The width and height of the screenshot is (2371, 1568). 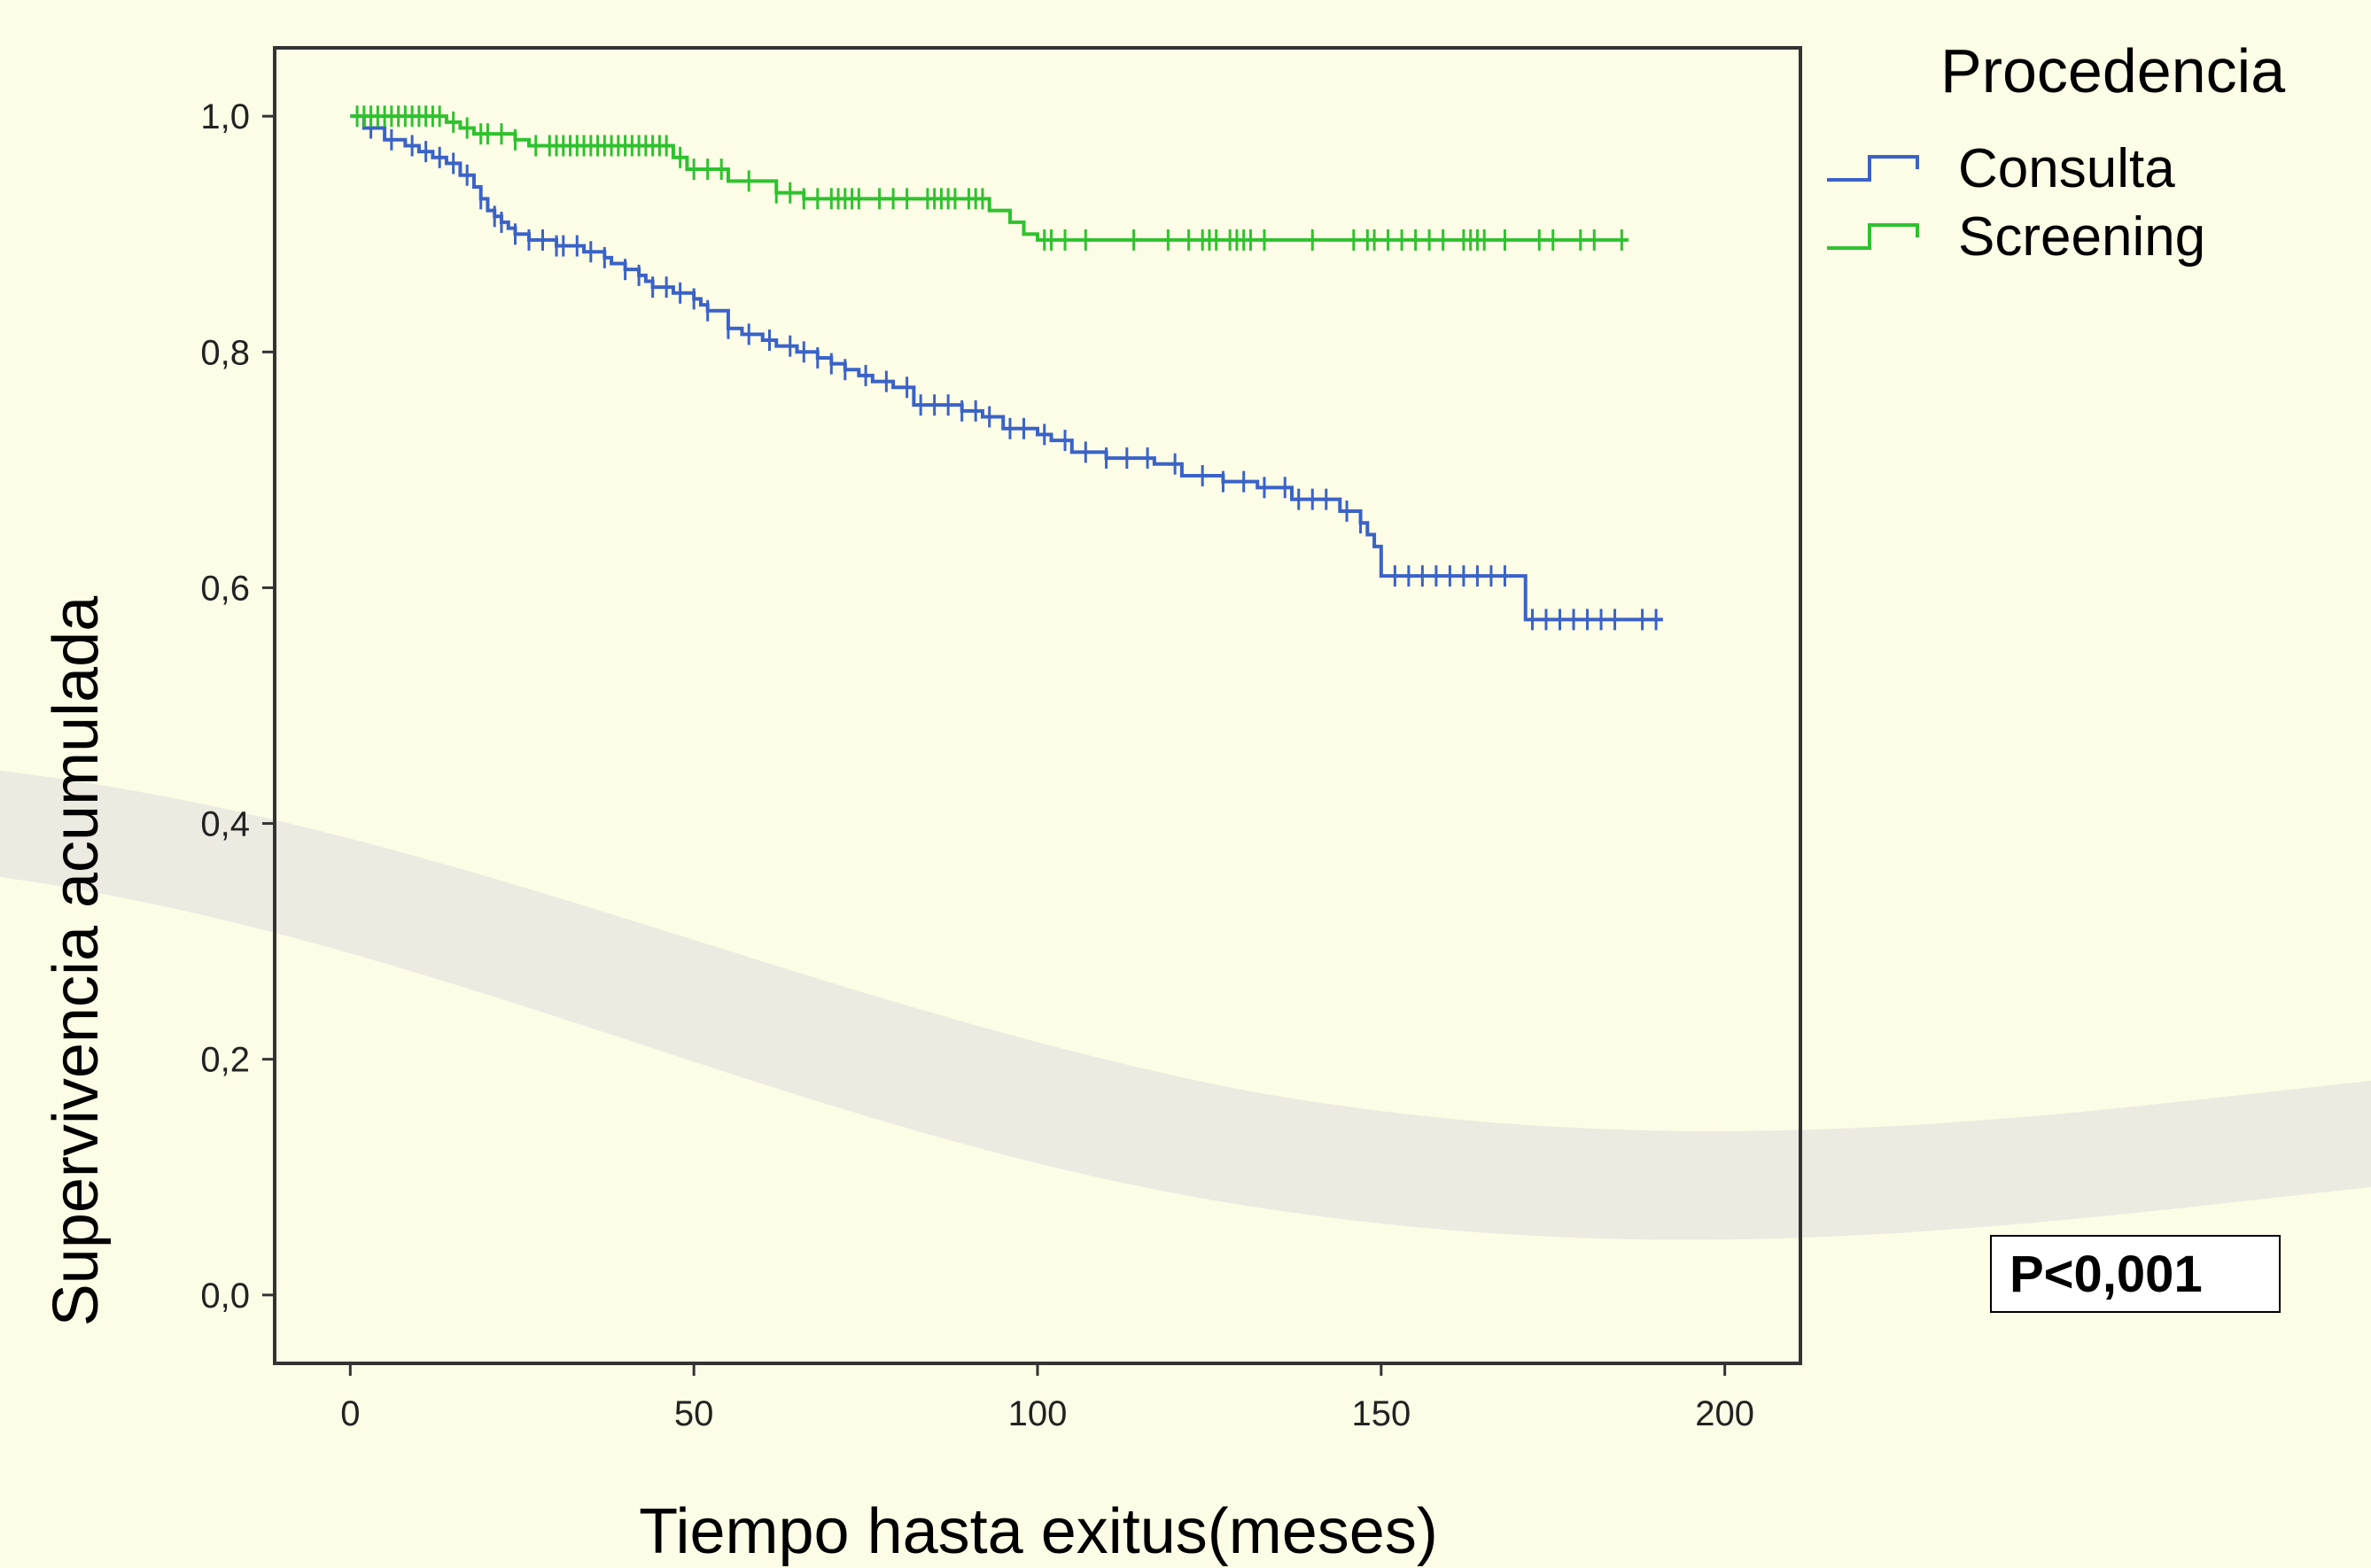 I want to click on x-axis: 0 50 100 150 200, so click(x=1047, y=1398).